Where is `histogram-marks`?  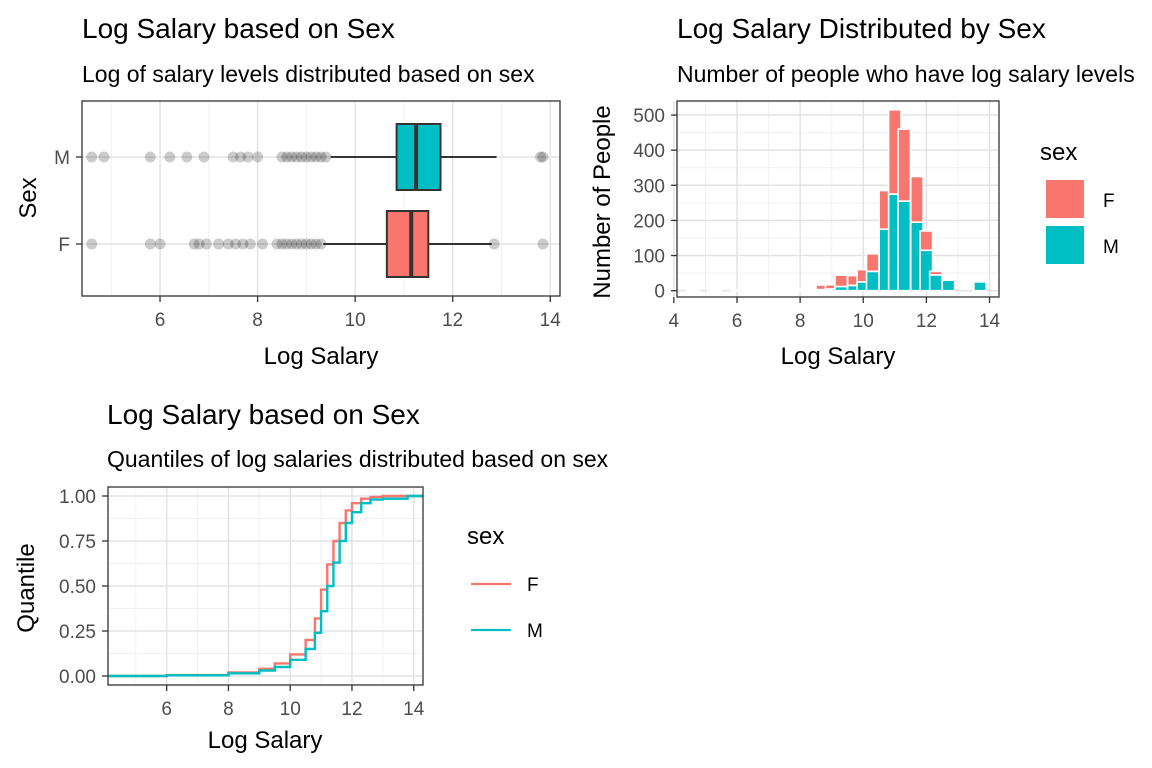
histogram-marks is located at coordinates (836, 200).